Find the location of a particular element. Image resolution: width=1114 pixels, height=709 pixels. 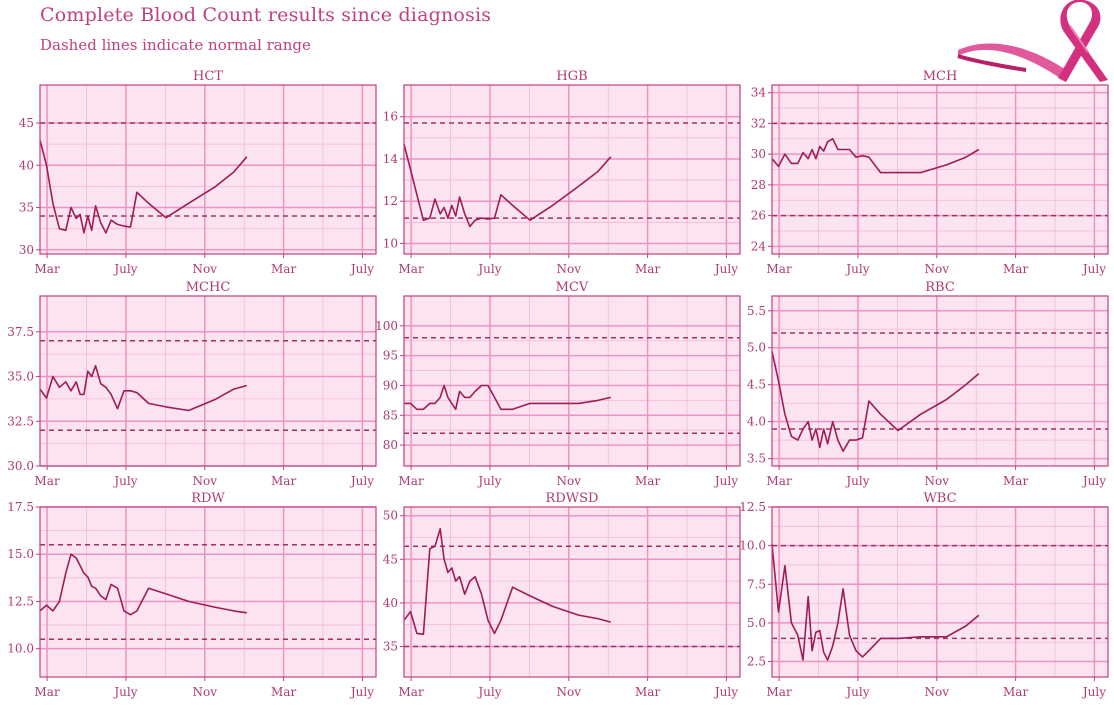

y-tick-label: 15.0 is located at coordinates (20, 554).